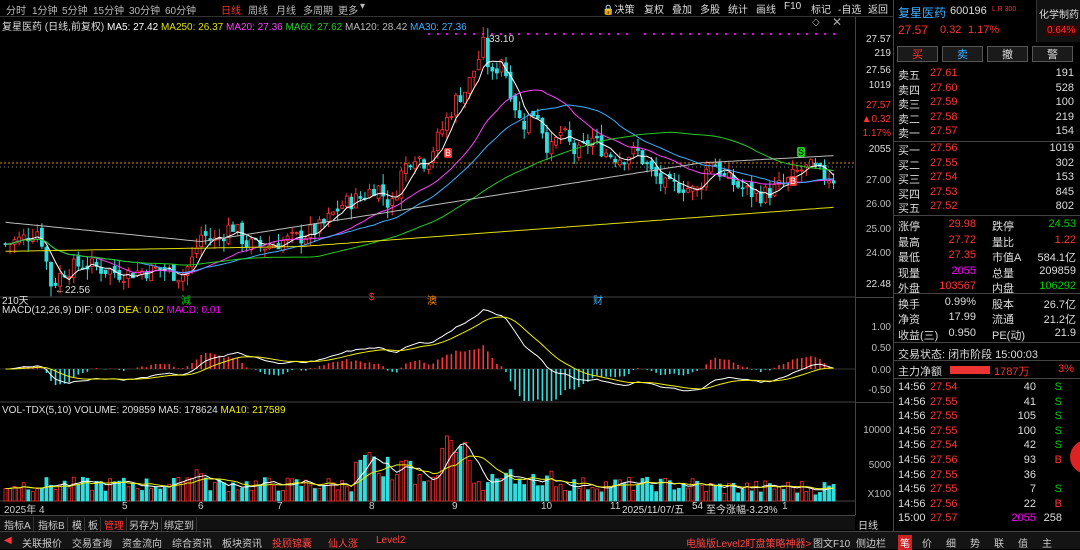 This screenshot has width=1080, height=550. Describe the element at coordinates (793, 6) in the screenshot. I see `f10-button: F10` at that location.